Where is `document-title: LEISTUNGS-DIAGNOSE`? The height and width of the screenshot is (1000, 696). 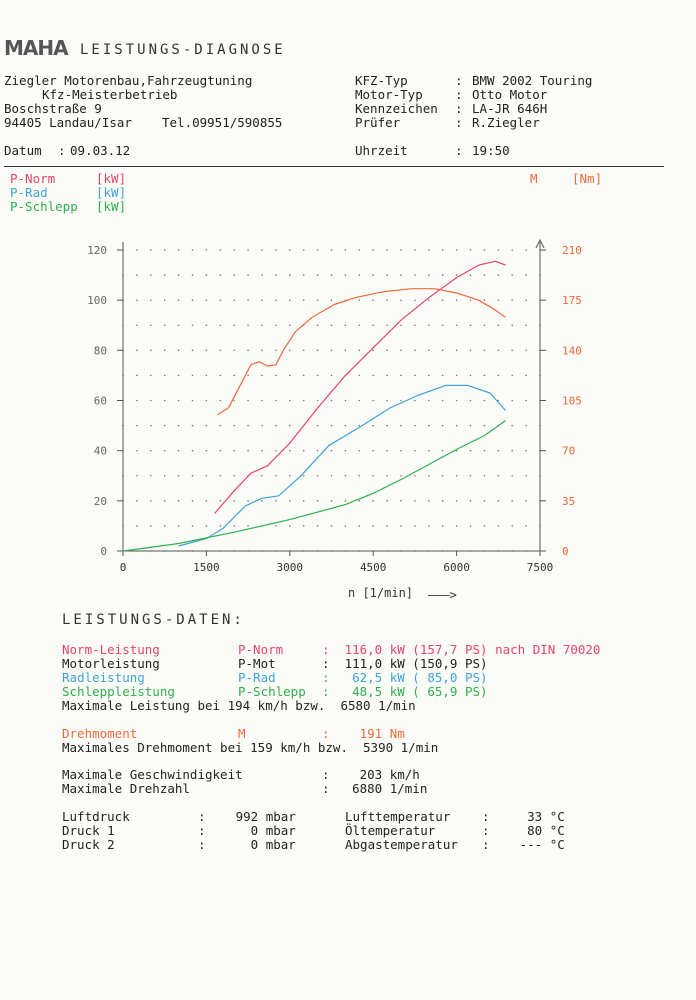
document-title: LEISTUNGS-DIAGNOSE is located at coordinates (183, 50).